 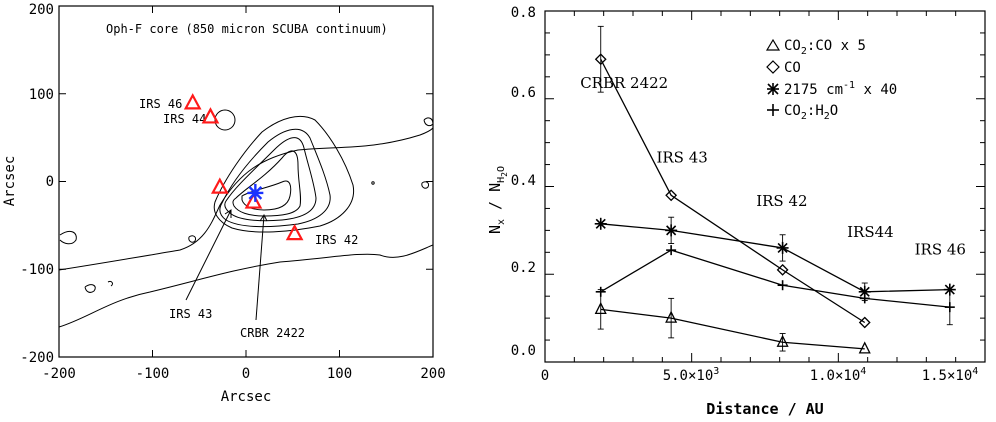 What do you see at coordinates (691, 375) in the screenshot?
I see `x-tick-label-5e3: 5.0×103` at bounding box center [691, 375].